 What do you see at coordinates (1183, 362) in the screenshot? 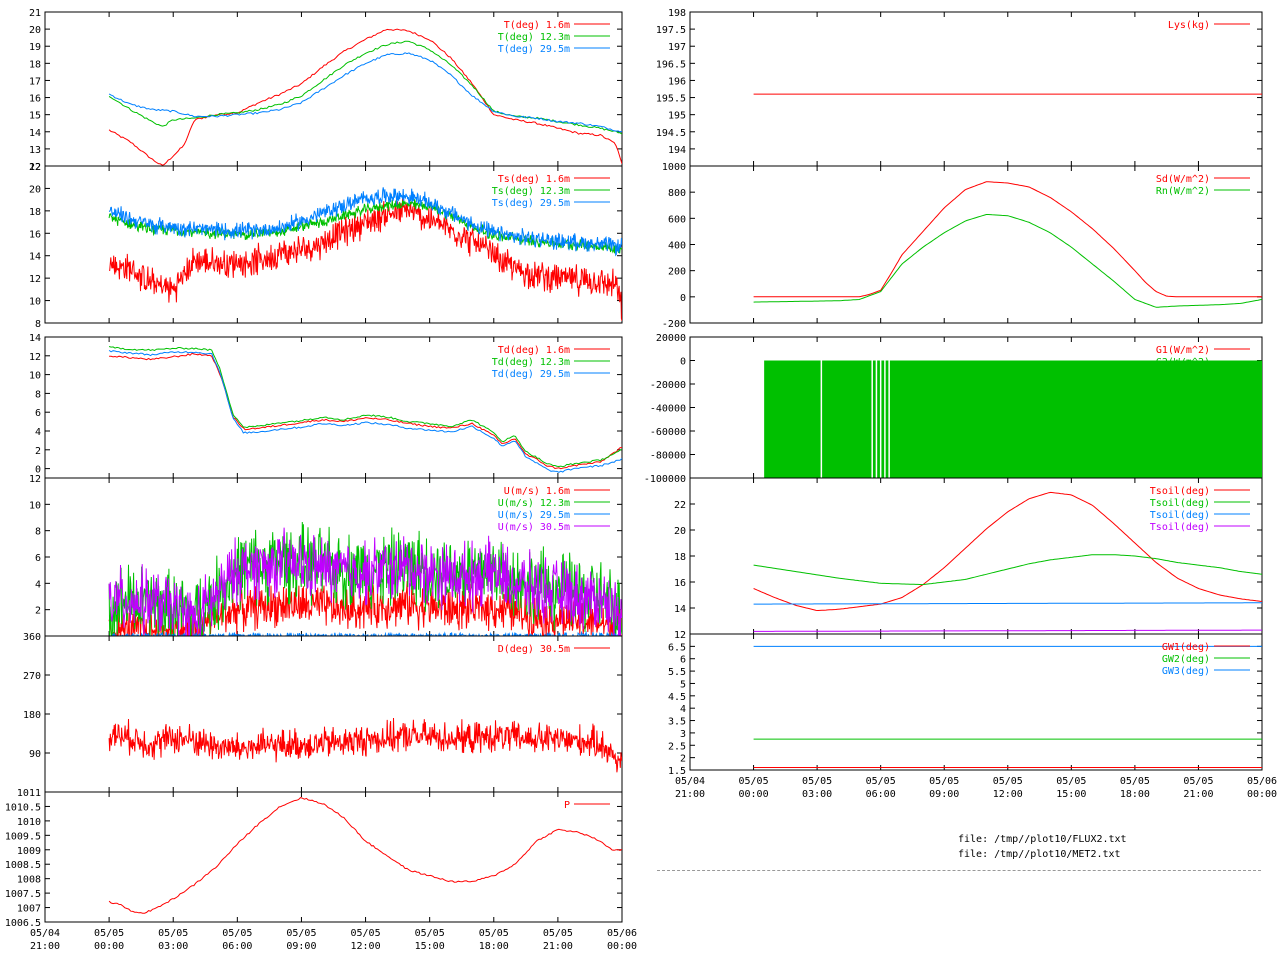
I see `legend-label: G2(W/m^2)` at bounding box center [1183, 362].